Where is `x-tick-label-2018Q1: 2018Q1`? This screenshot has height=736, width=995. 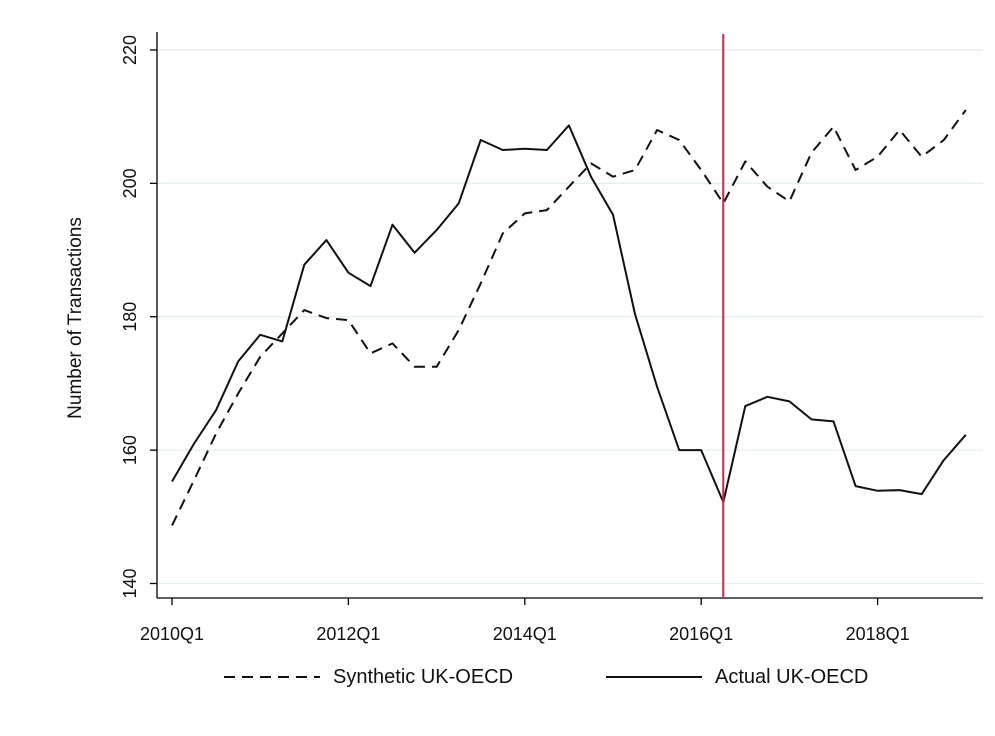 x-tick-label-2018Q1: 2018Q1 is located at coordinates (878, 634).